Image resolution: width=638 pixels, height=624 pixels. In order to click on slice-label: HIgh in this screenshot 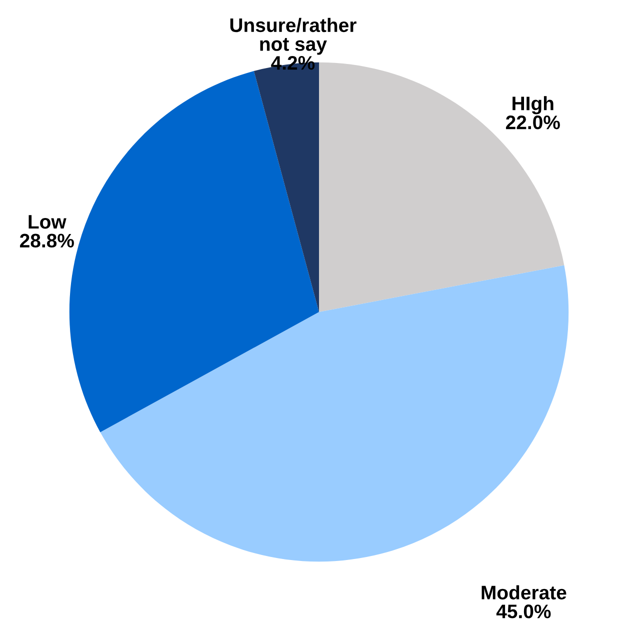, I will do `click(533, 105)`.